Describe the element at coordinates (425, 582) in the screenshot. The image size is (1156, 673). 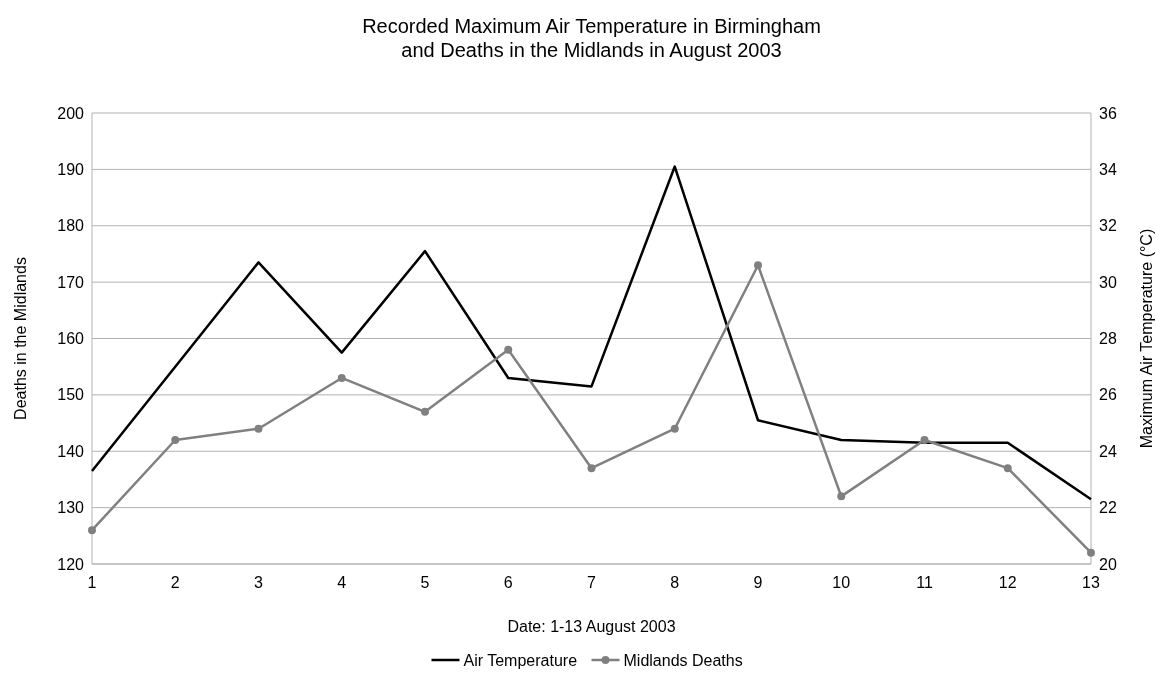
I see `x-tick-label: 5` at that location.